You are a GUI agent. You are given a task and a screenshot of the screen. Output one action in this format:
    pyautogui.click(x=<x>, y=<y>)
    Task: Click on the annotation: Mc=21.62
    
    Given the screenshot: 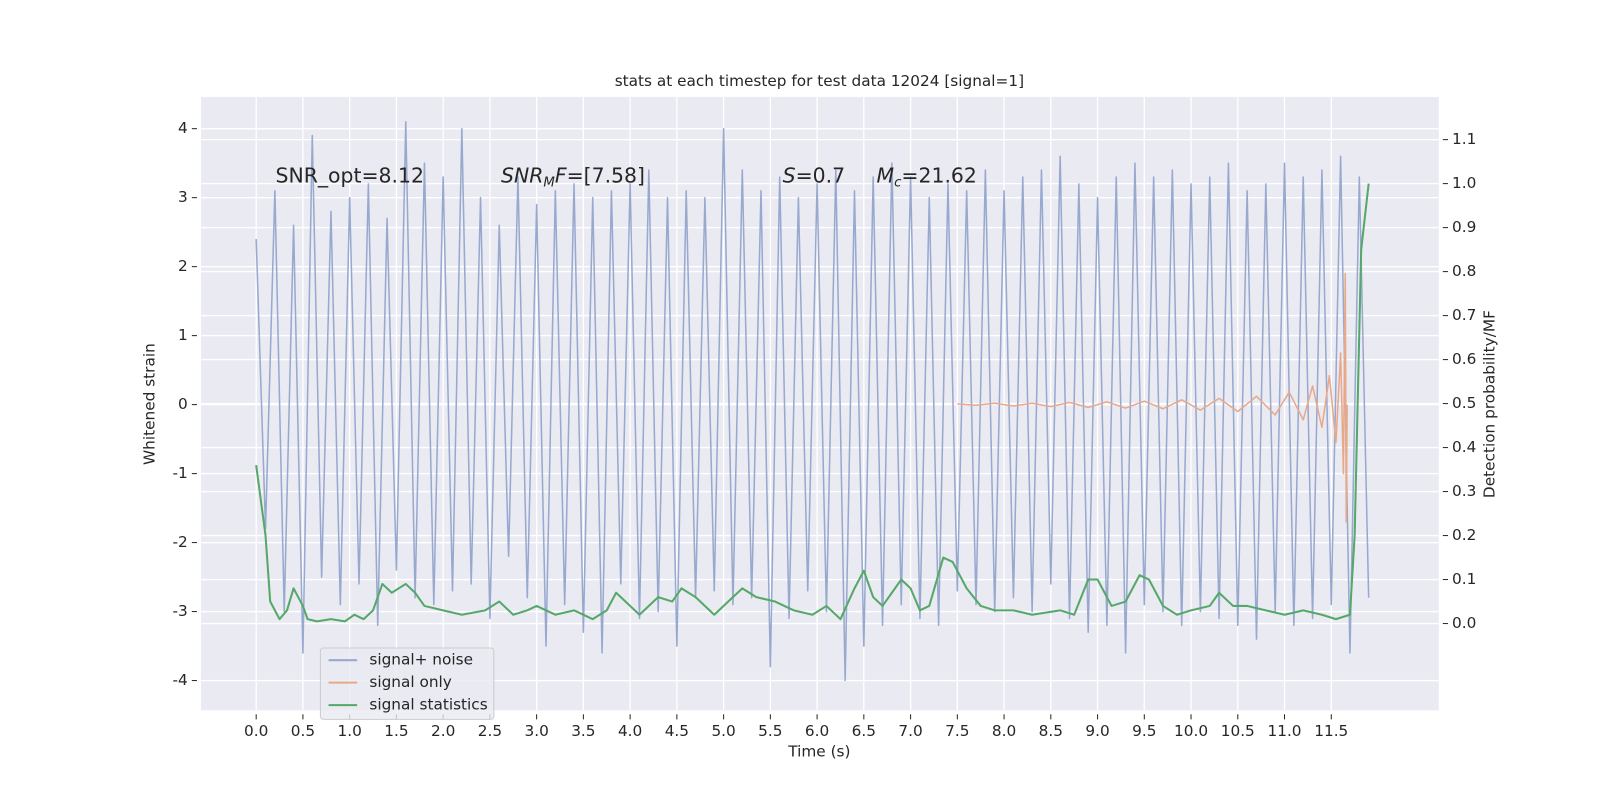 What is the action you would take?
    pyautogui.click(x=927, y=177)
    